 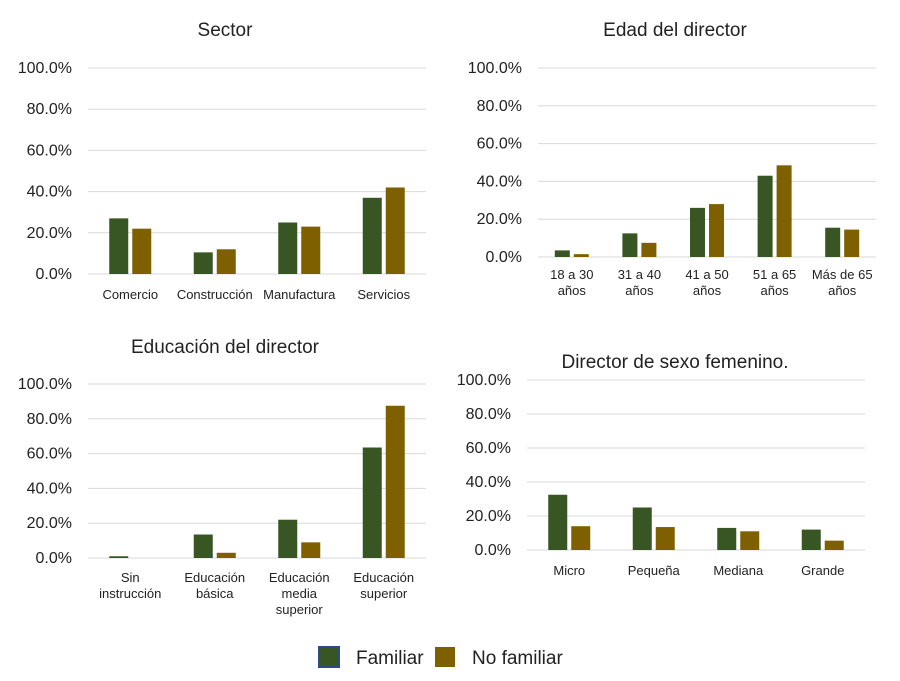 I want to click on legend-swatch-familiar, so click(x=329, y=657).